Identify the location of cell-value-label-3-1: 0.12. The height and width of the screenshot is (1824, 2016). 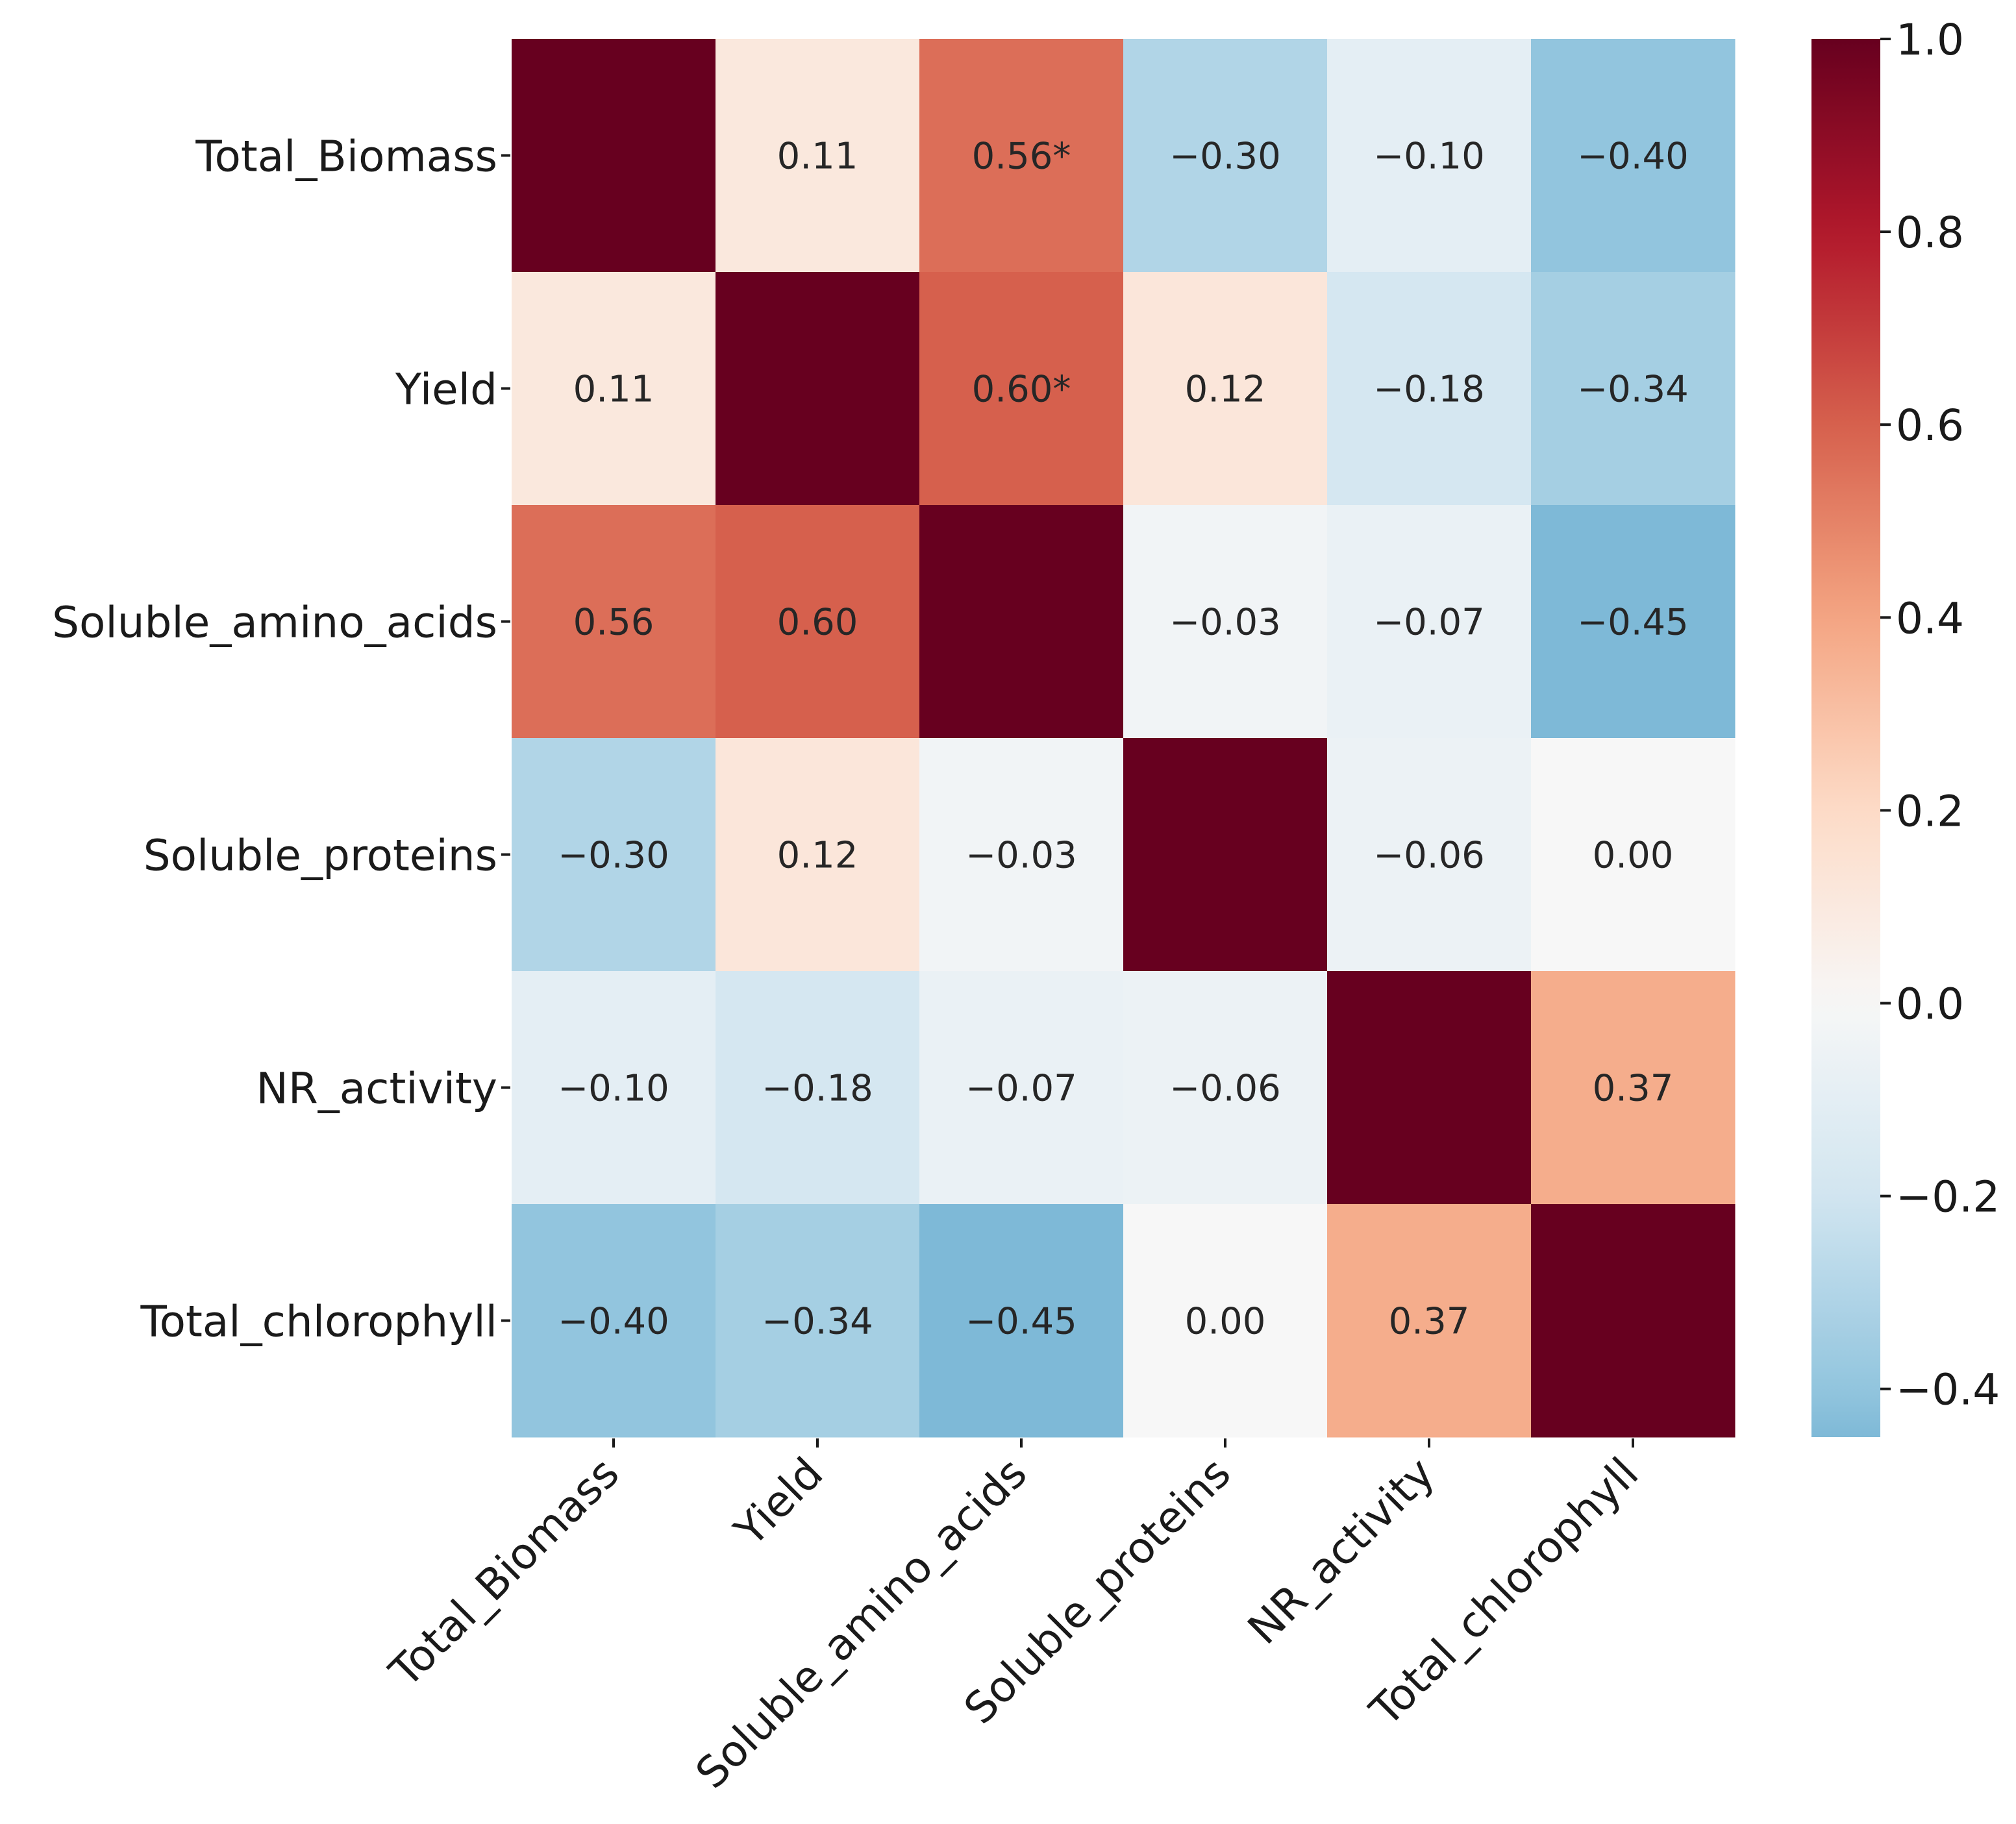
(817, 856).